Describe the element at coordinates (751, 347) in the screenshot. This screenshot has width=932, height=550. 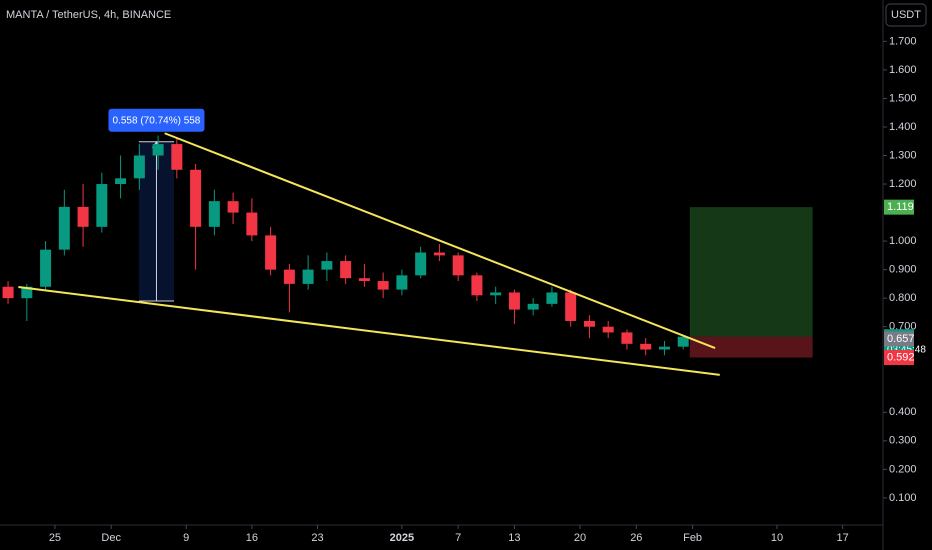
I see `position-stop` at that location.